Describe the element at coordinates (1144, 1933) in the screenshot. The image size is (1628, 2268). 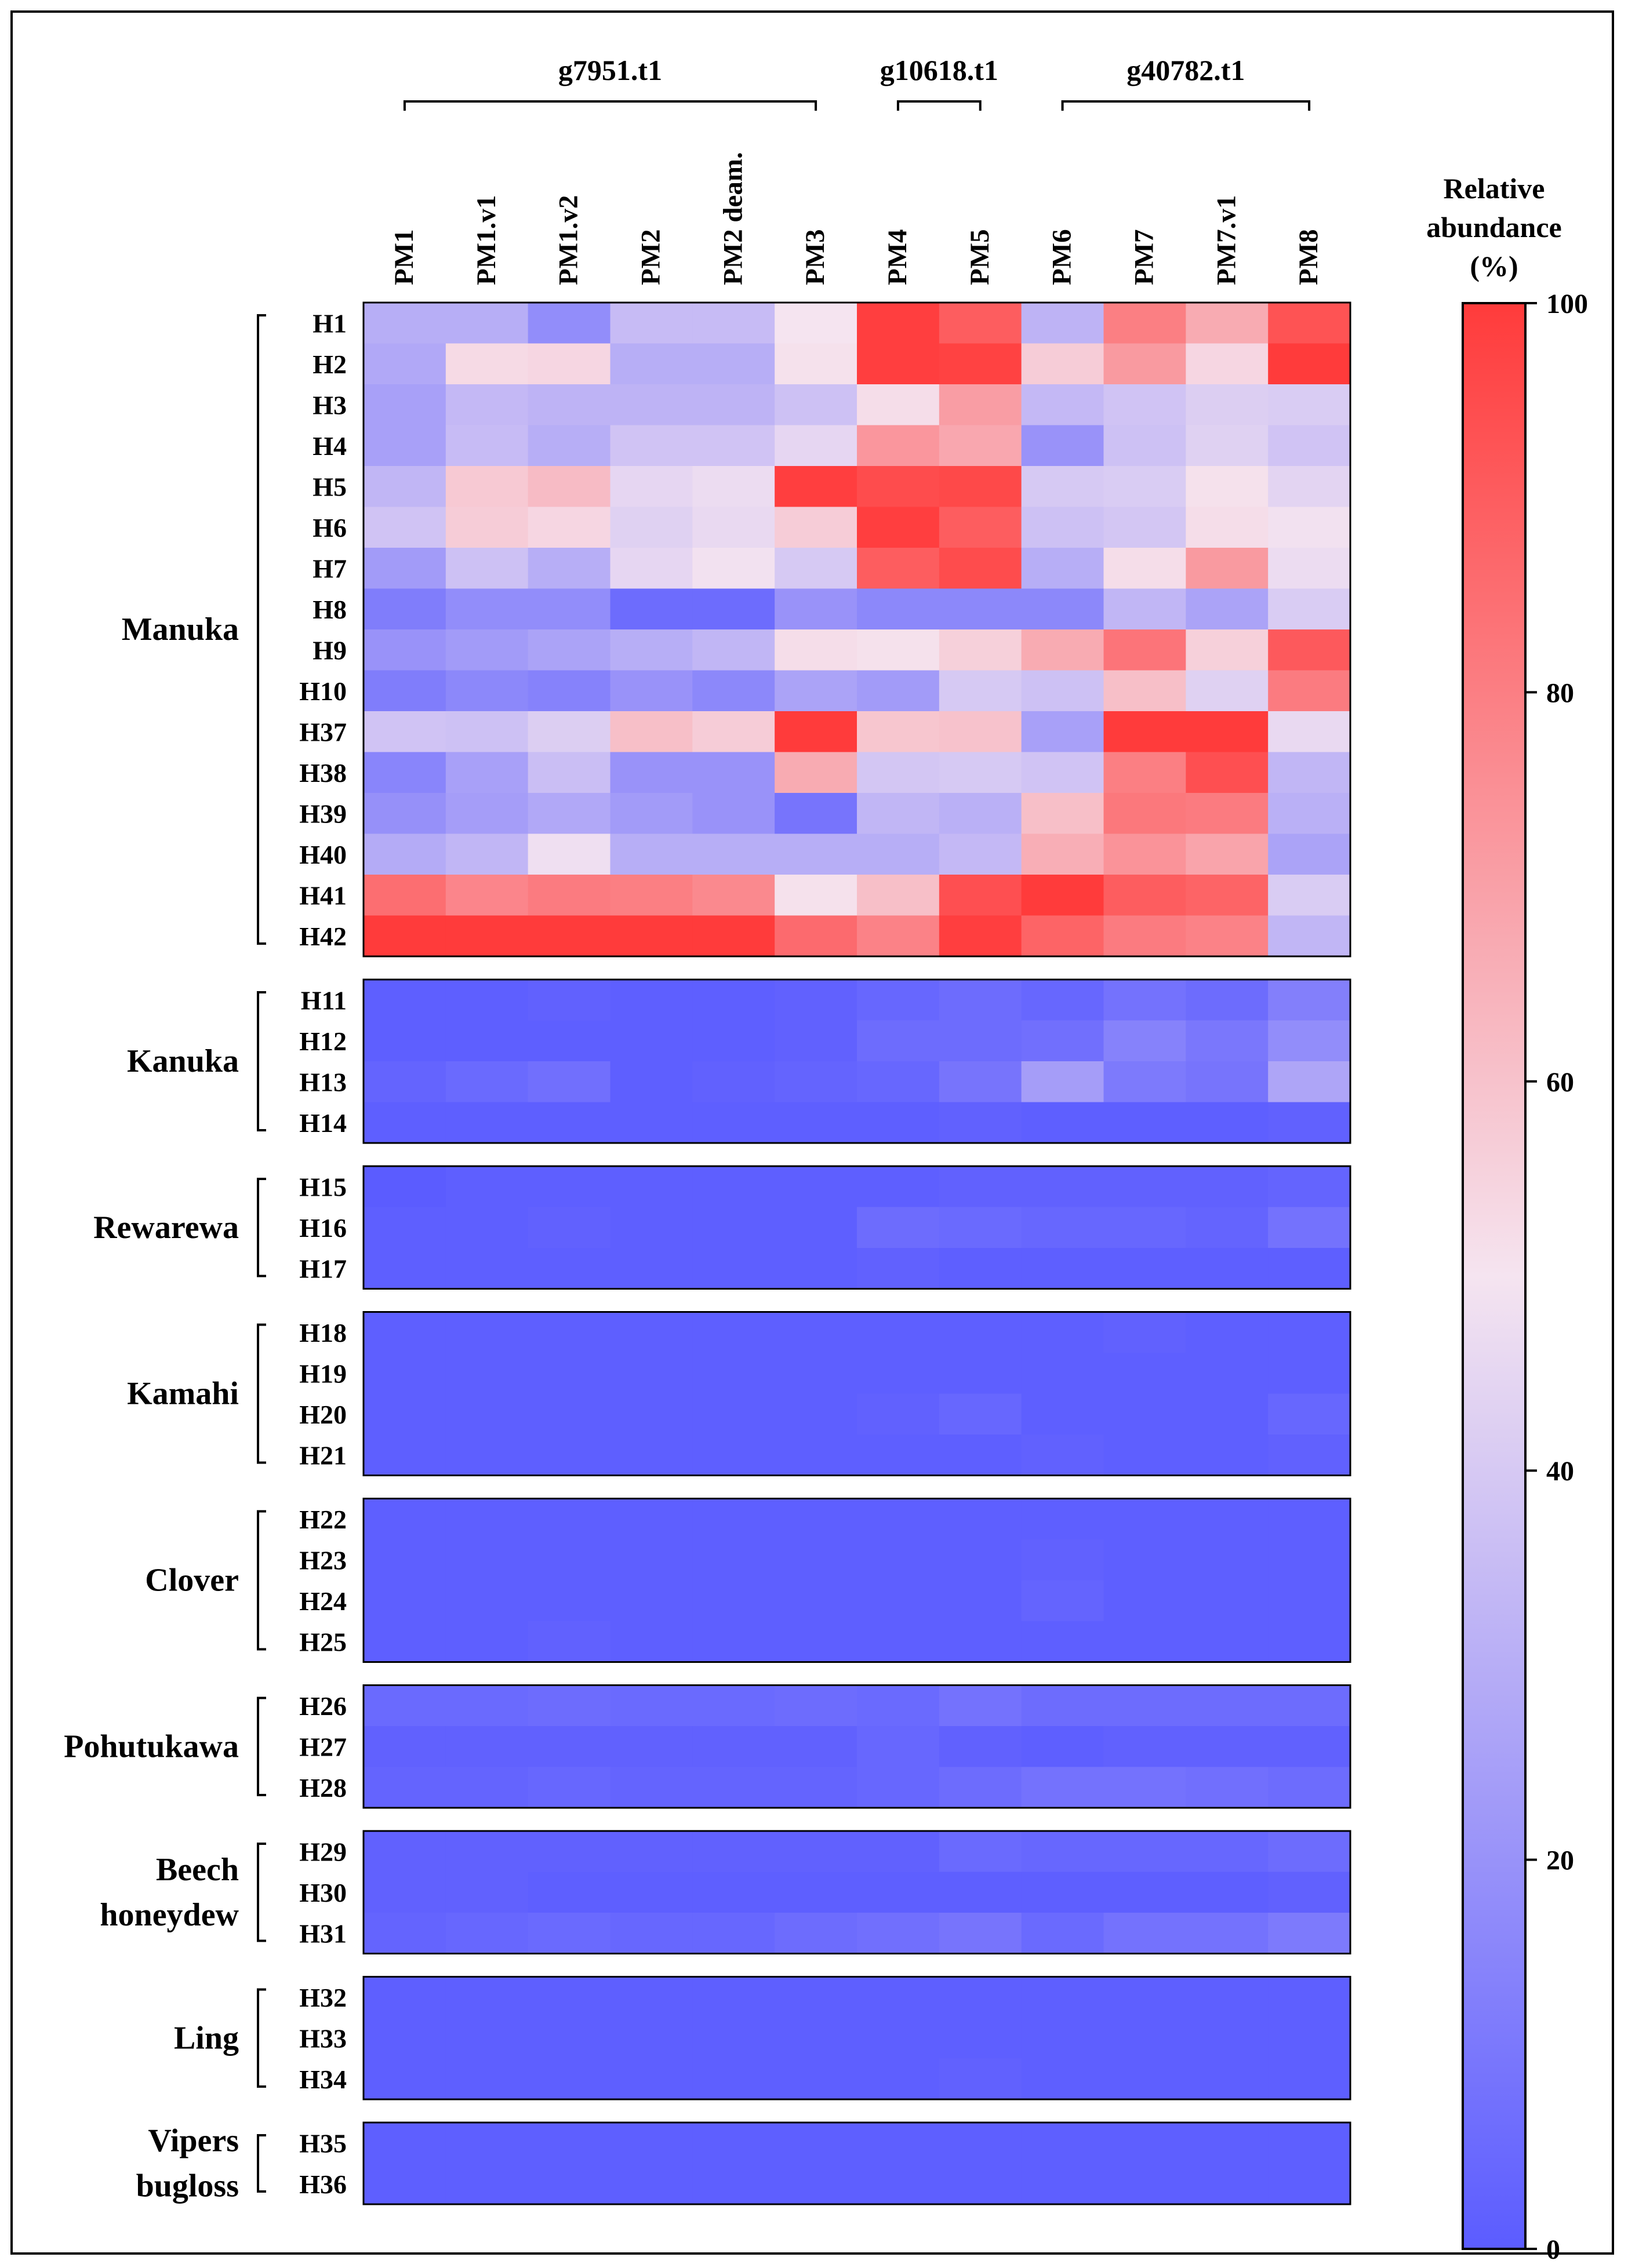
I see `cell-h31-pm7` at that location.